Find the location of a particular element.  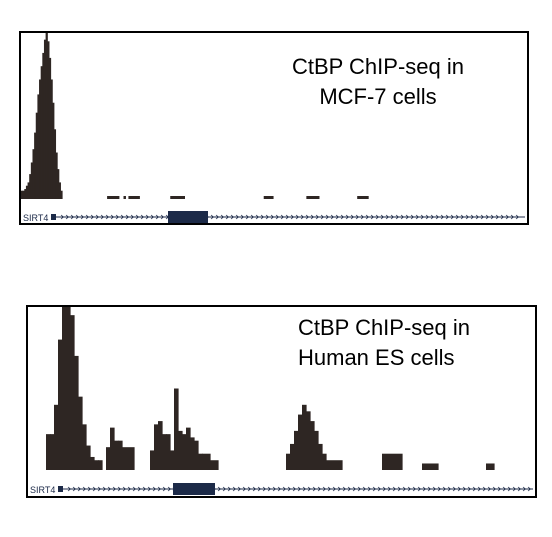

gene-label: SIRT4 is located at coordinates (35, 218).